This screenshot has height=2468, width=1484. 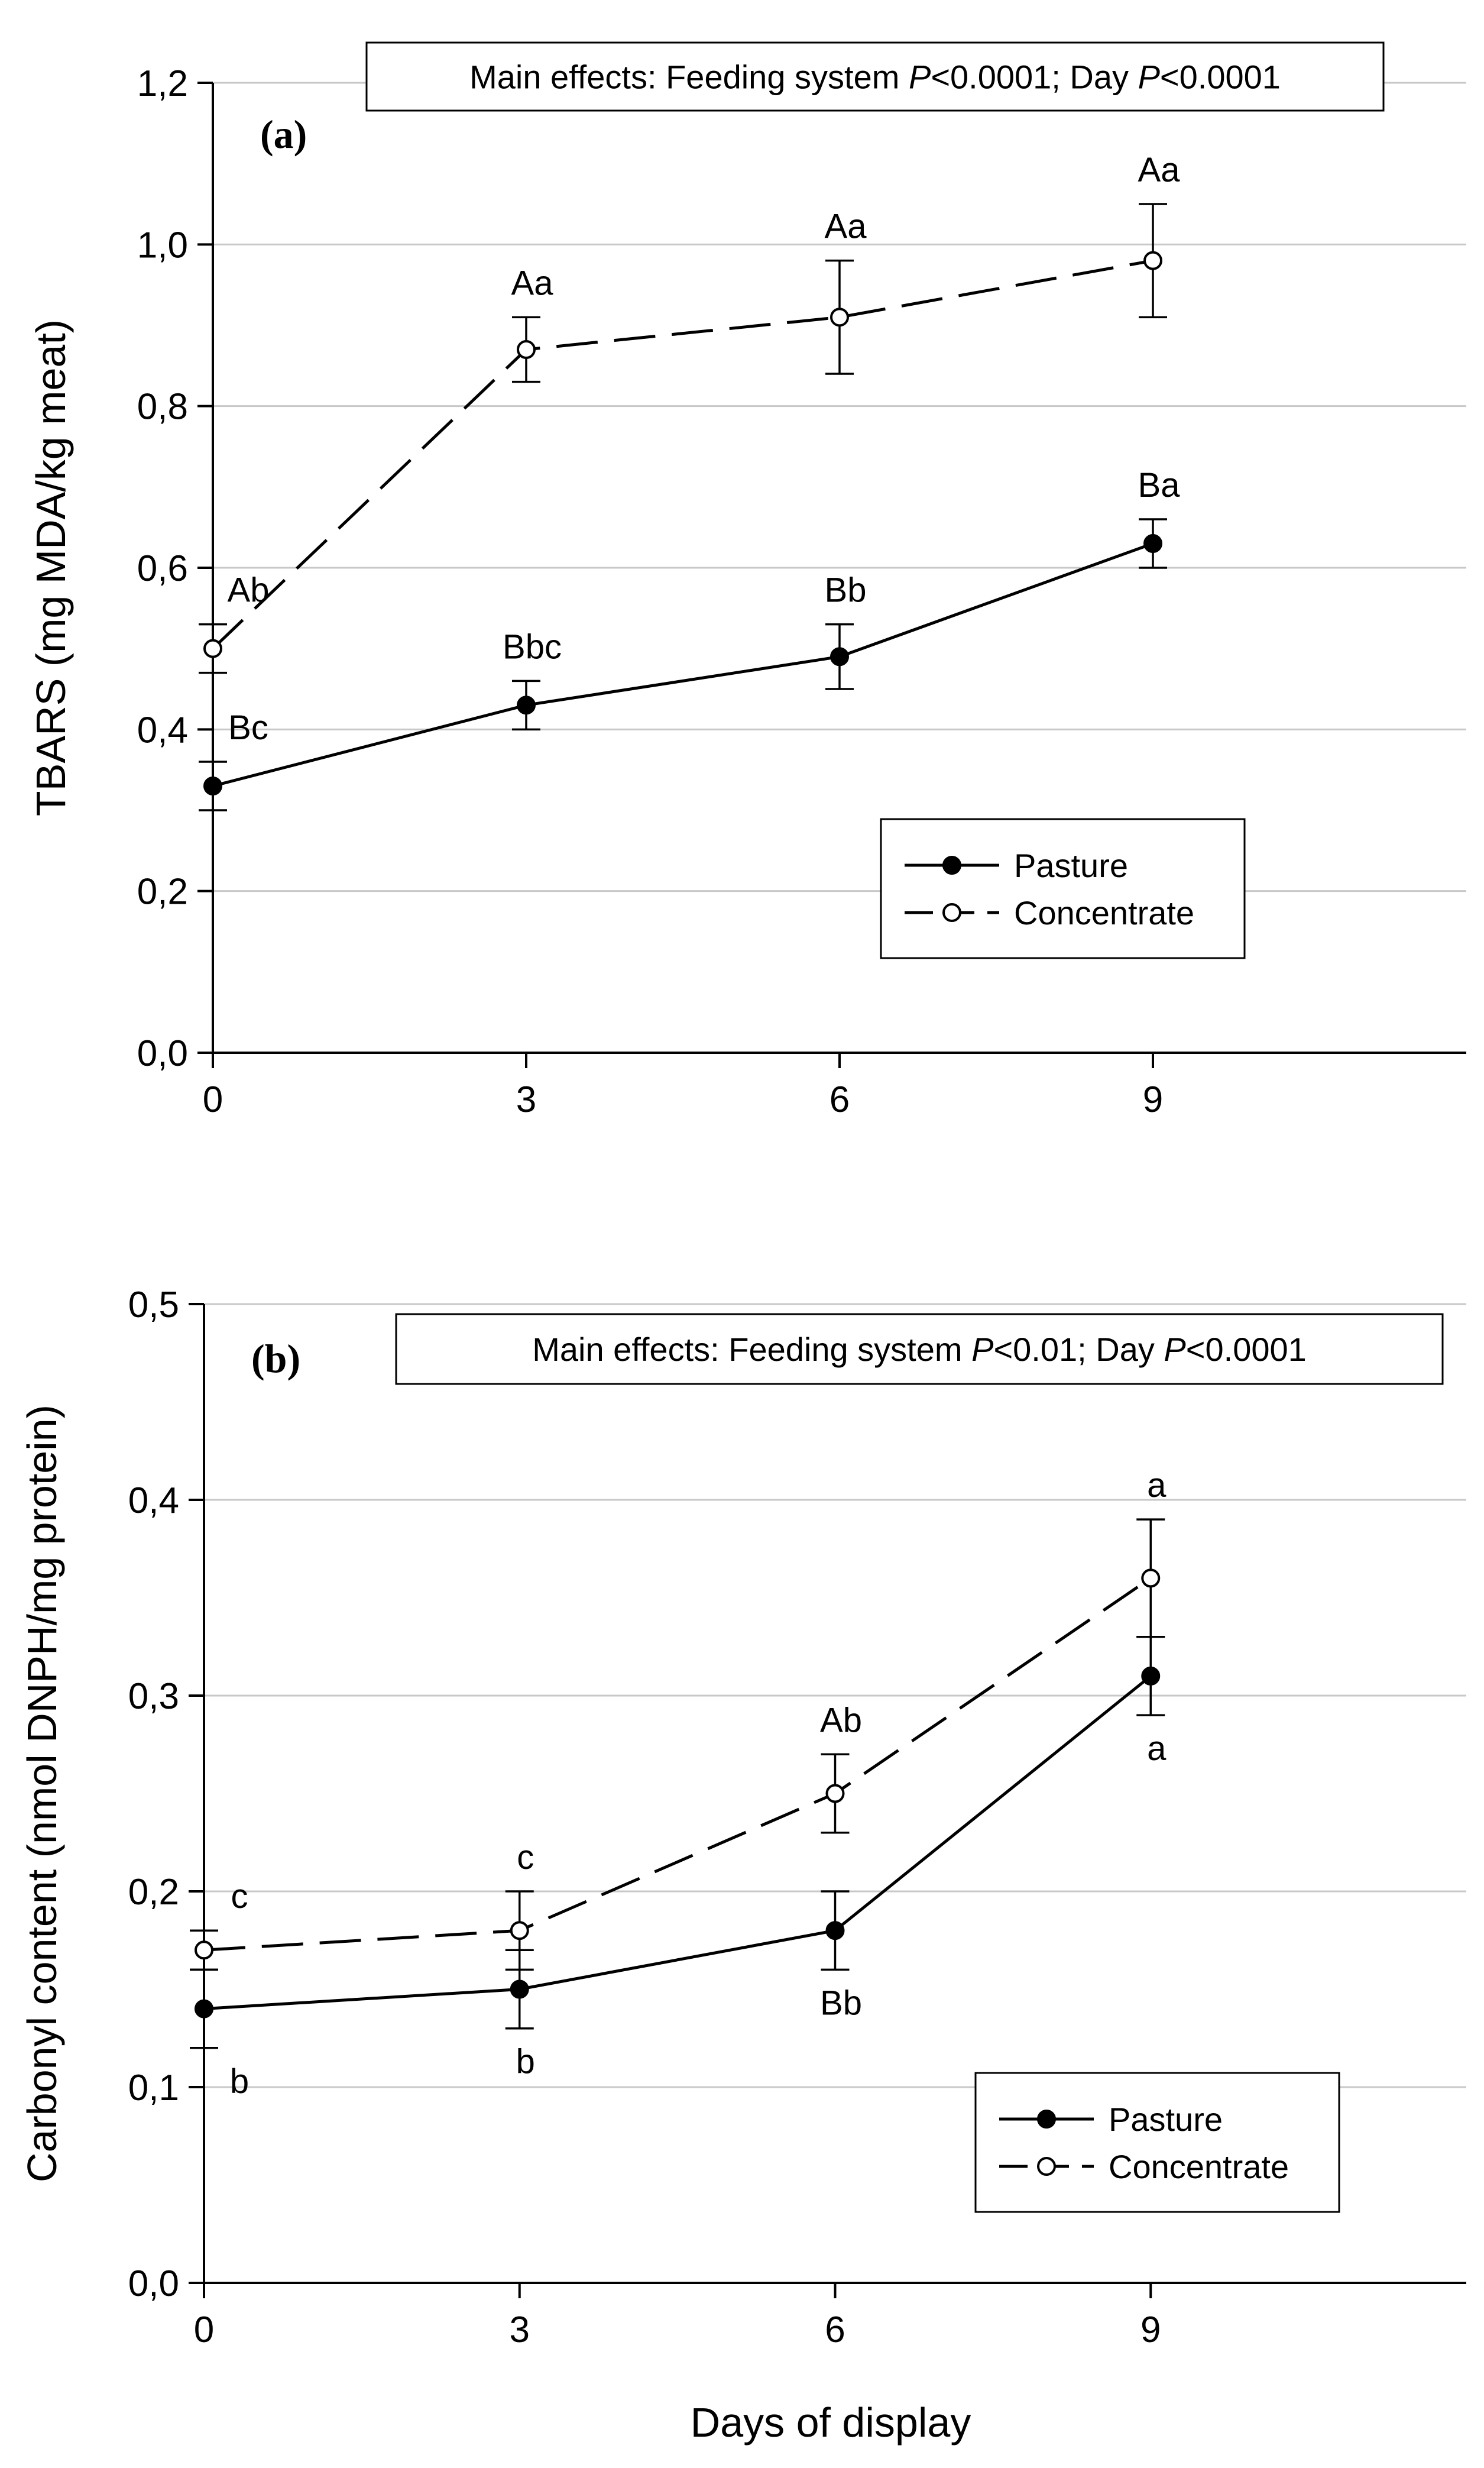 I want to click on y-tick-label: 0,3, so click(x=153, y=1696).